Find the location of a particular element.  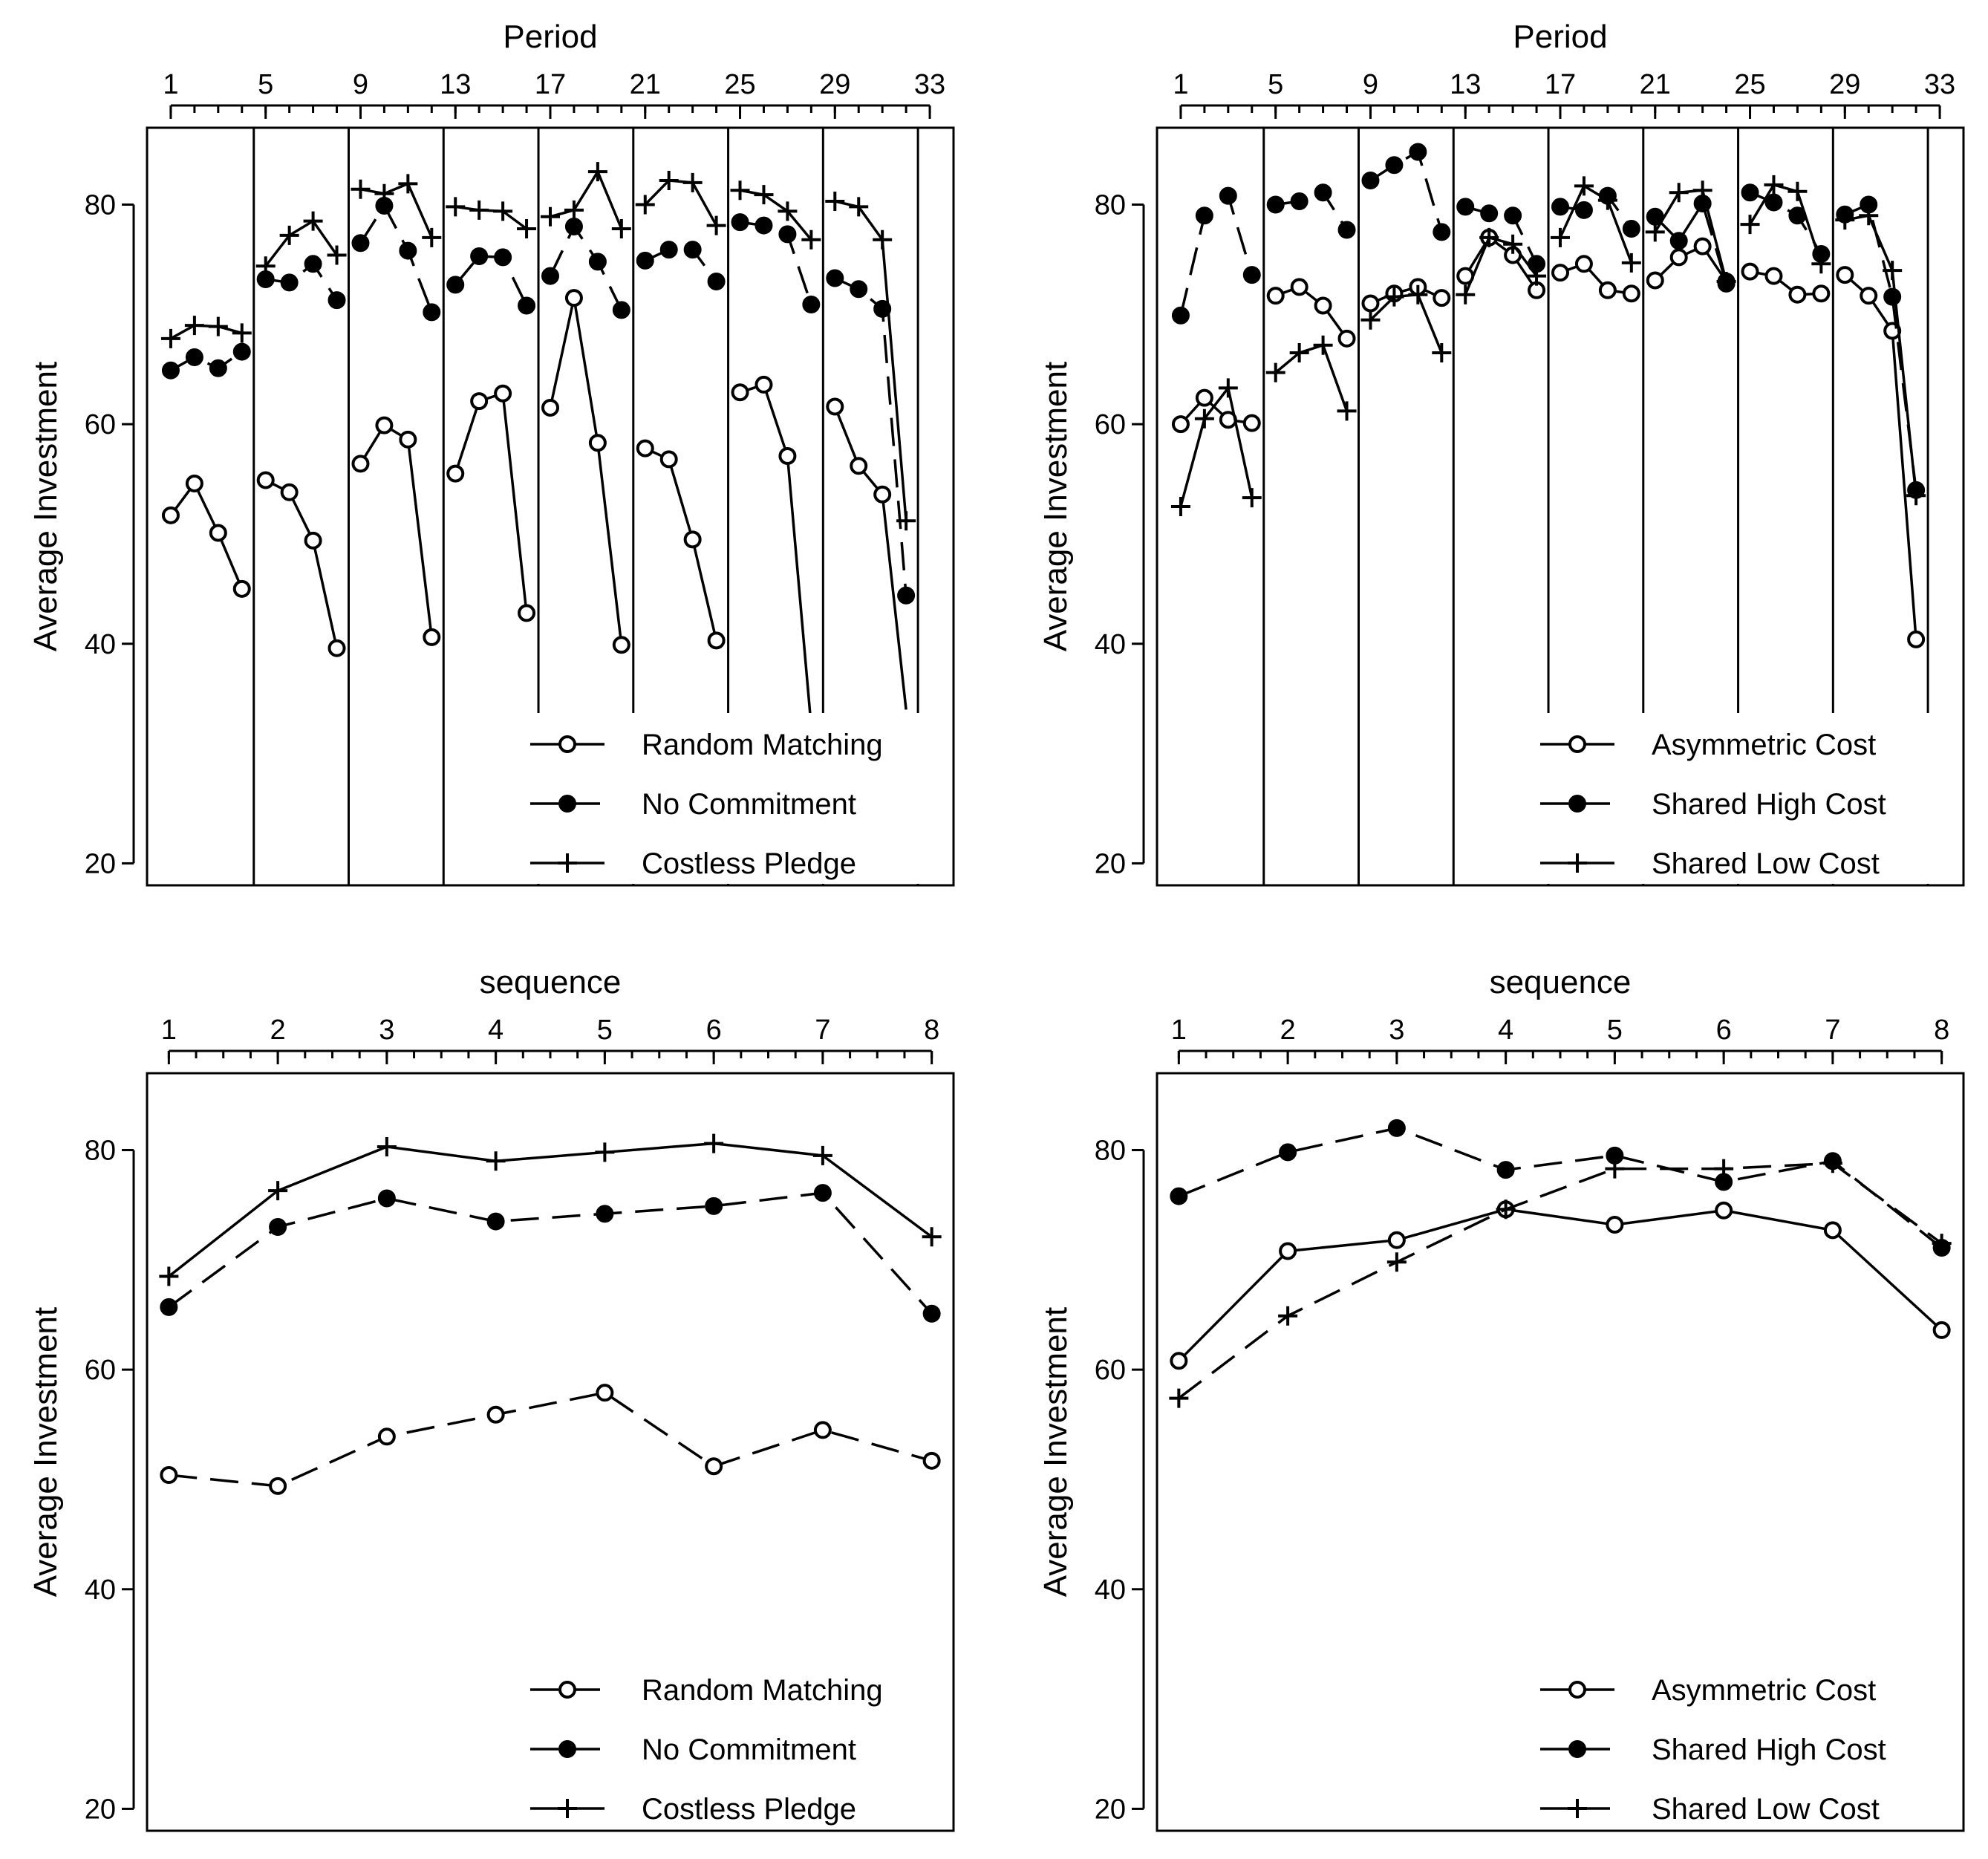

y-axis-title: Average Investment is located at coordinates (1055, 1452).